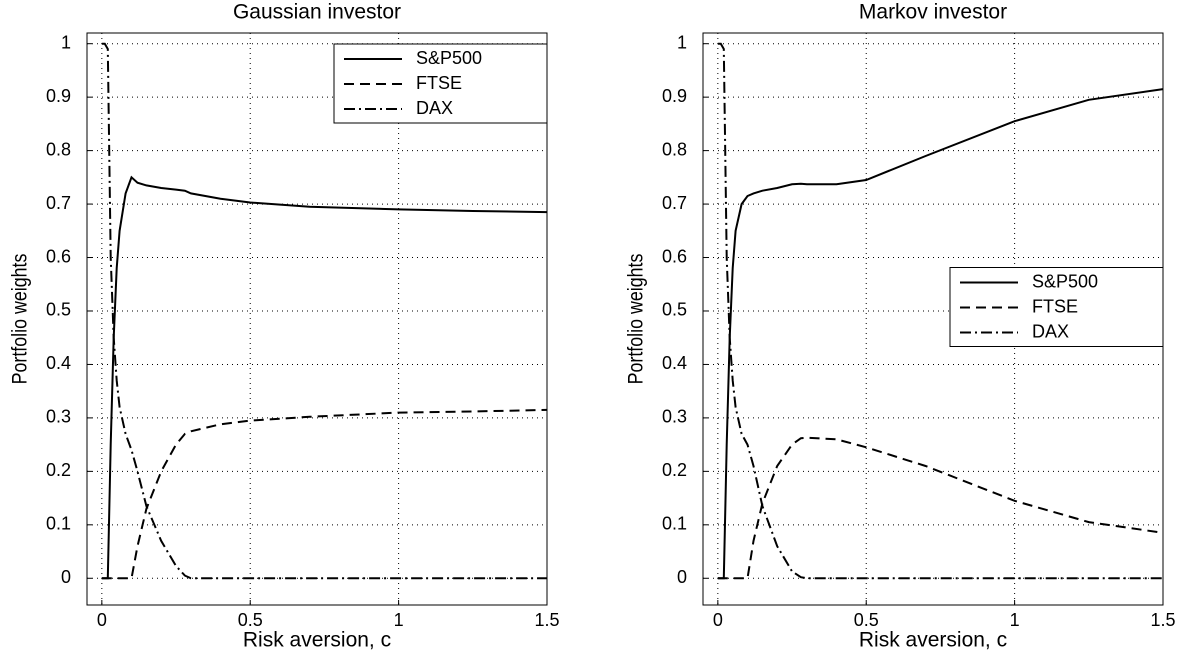 The height and width of the screenshot is (660, 1190). I want to click on chart-title: Markov investor, so click(933, 12).